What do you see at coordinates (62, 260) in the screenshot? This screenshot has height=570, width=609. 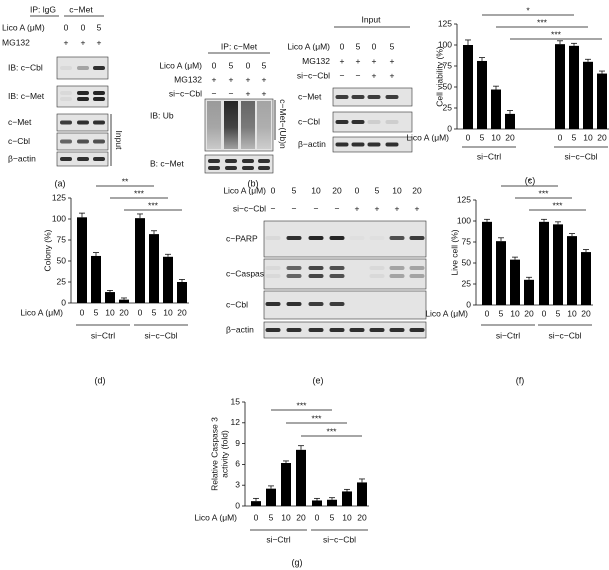 I see `y-tick-label: 50` at bounding box center [62, 260].